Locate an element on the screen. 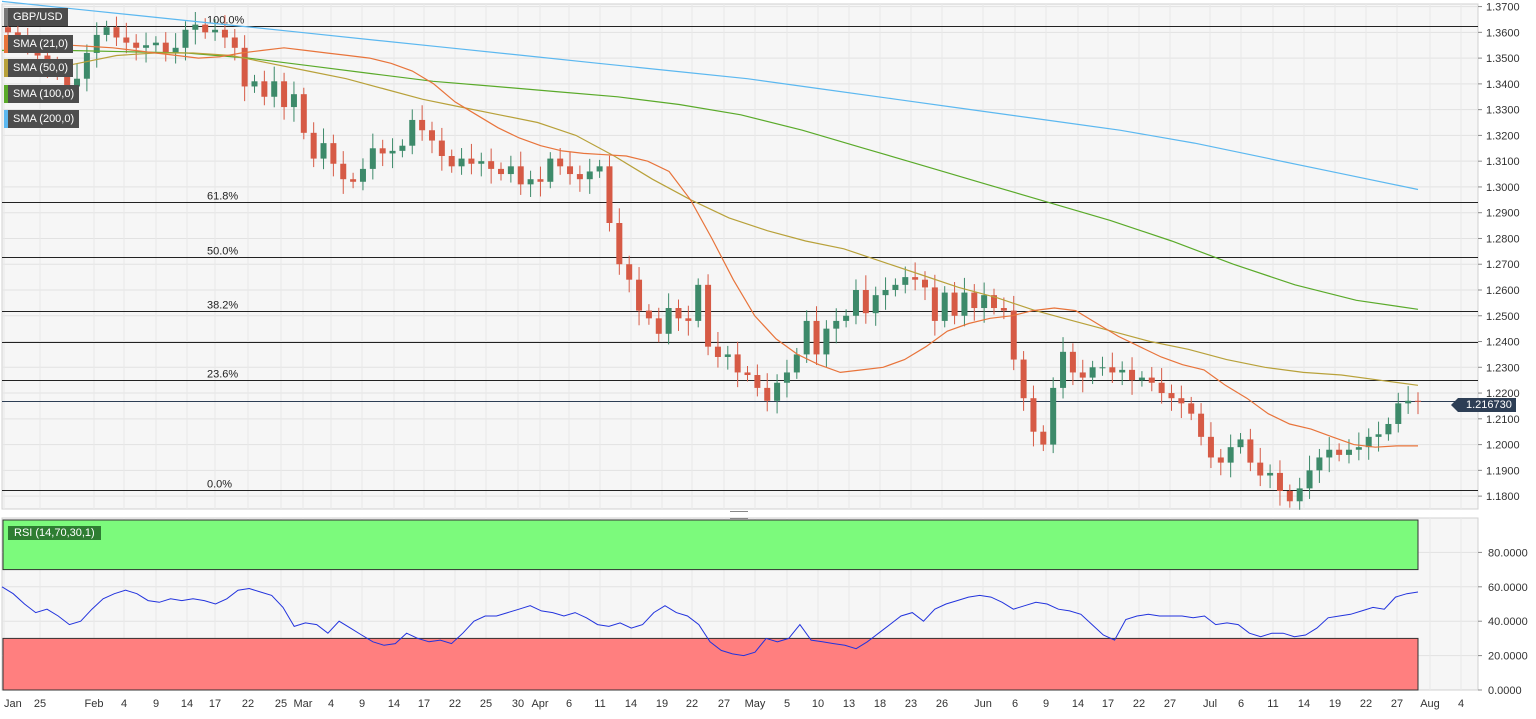 The width and height of the screenshot is (1536, 719). rsi-y-tick-label: 0.0000 is located at coordinates (1505, 691).